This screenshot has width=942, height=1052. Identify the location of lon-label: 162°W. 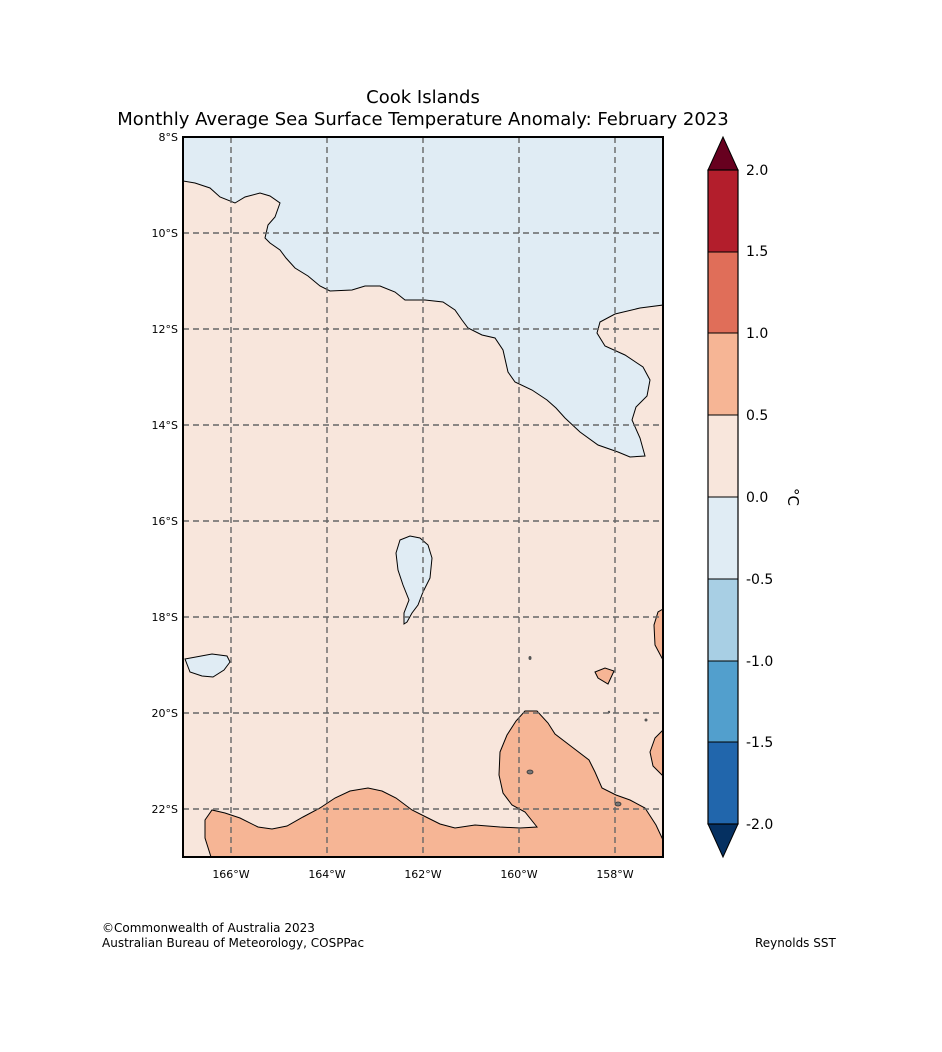
(422, 874).